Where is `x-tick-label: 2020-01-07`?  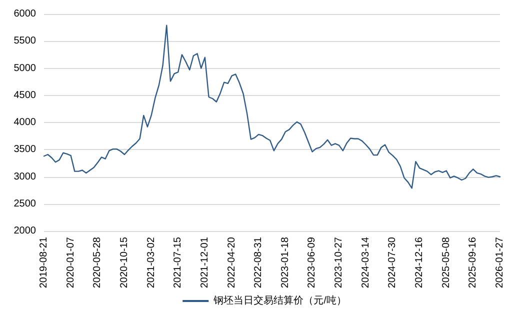
x-tick-label: 2020-01-07 is located at coordinates (70, 262).